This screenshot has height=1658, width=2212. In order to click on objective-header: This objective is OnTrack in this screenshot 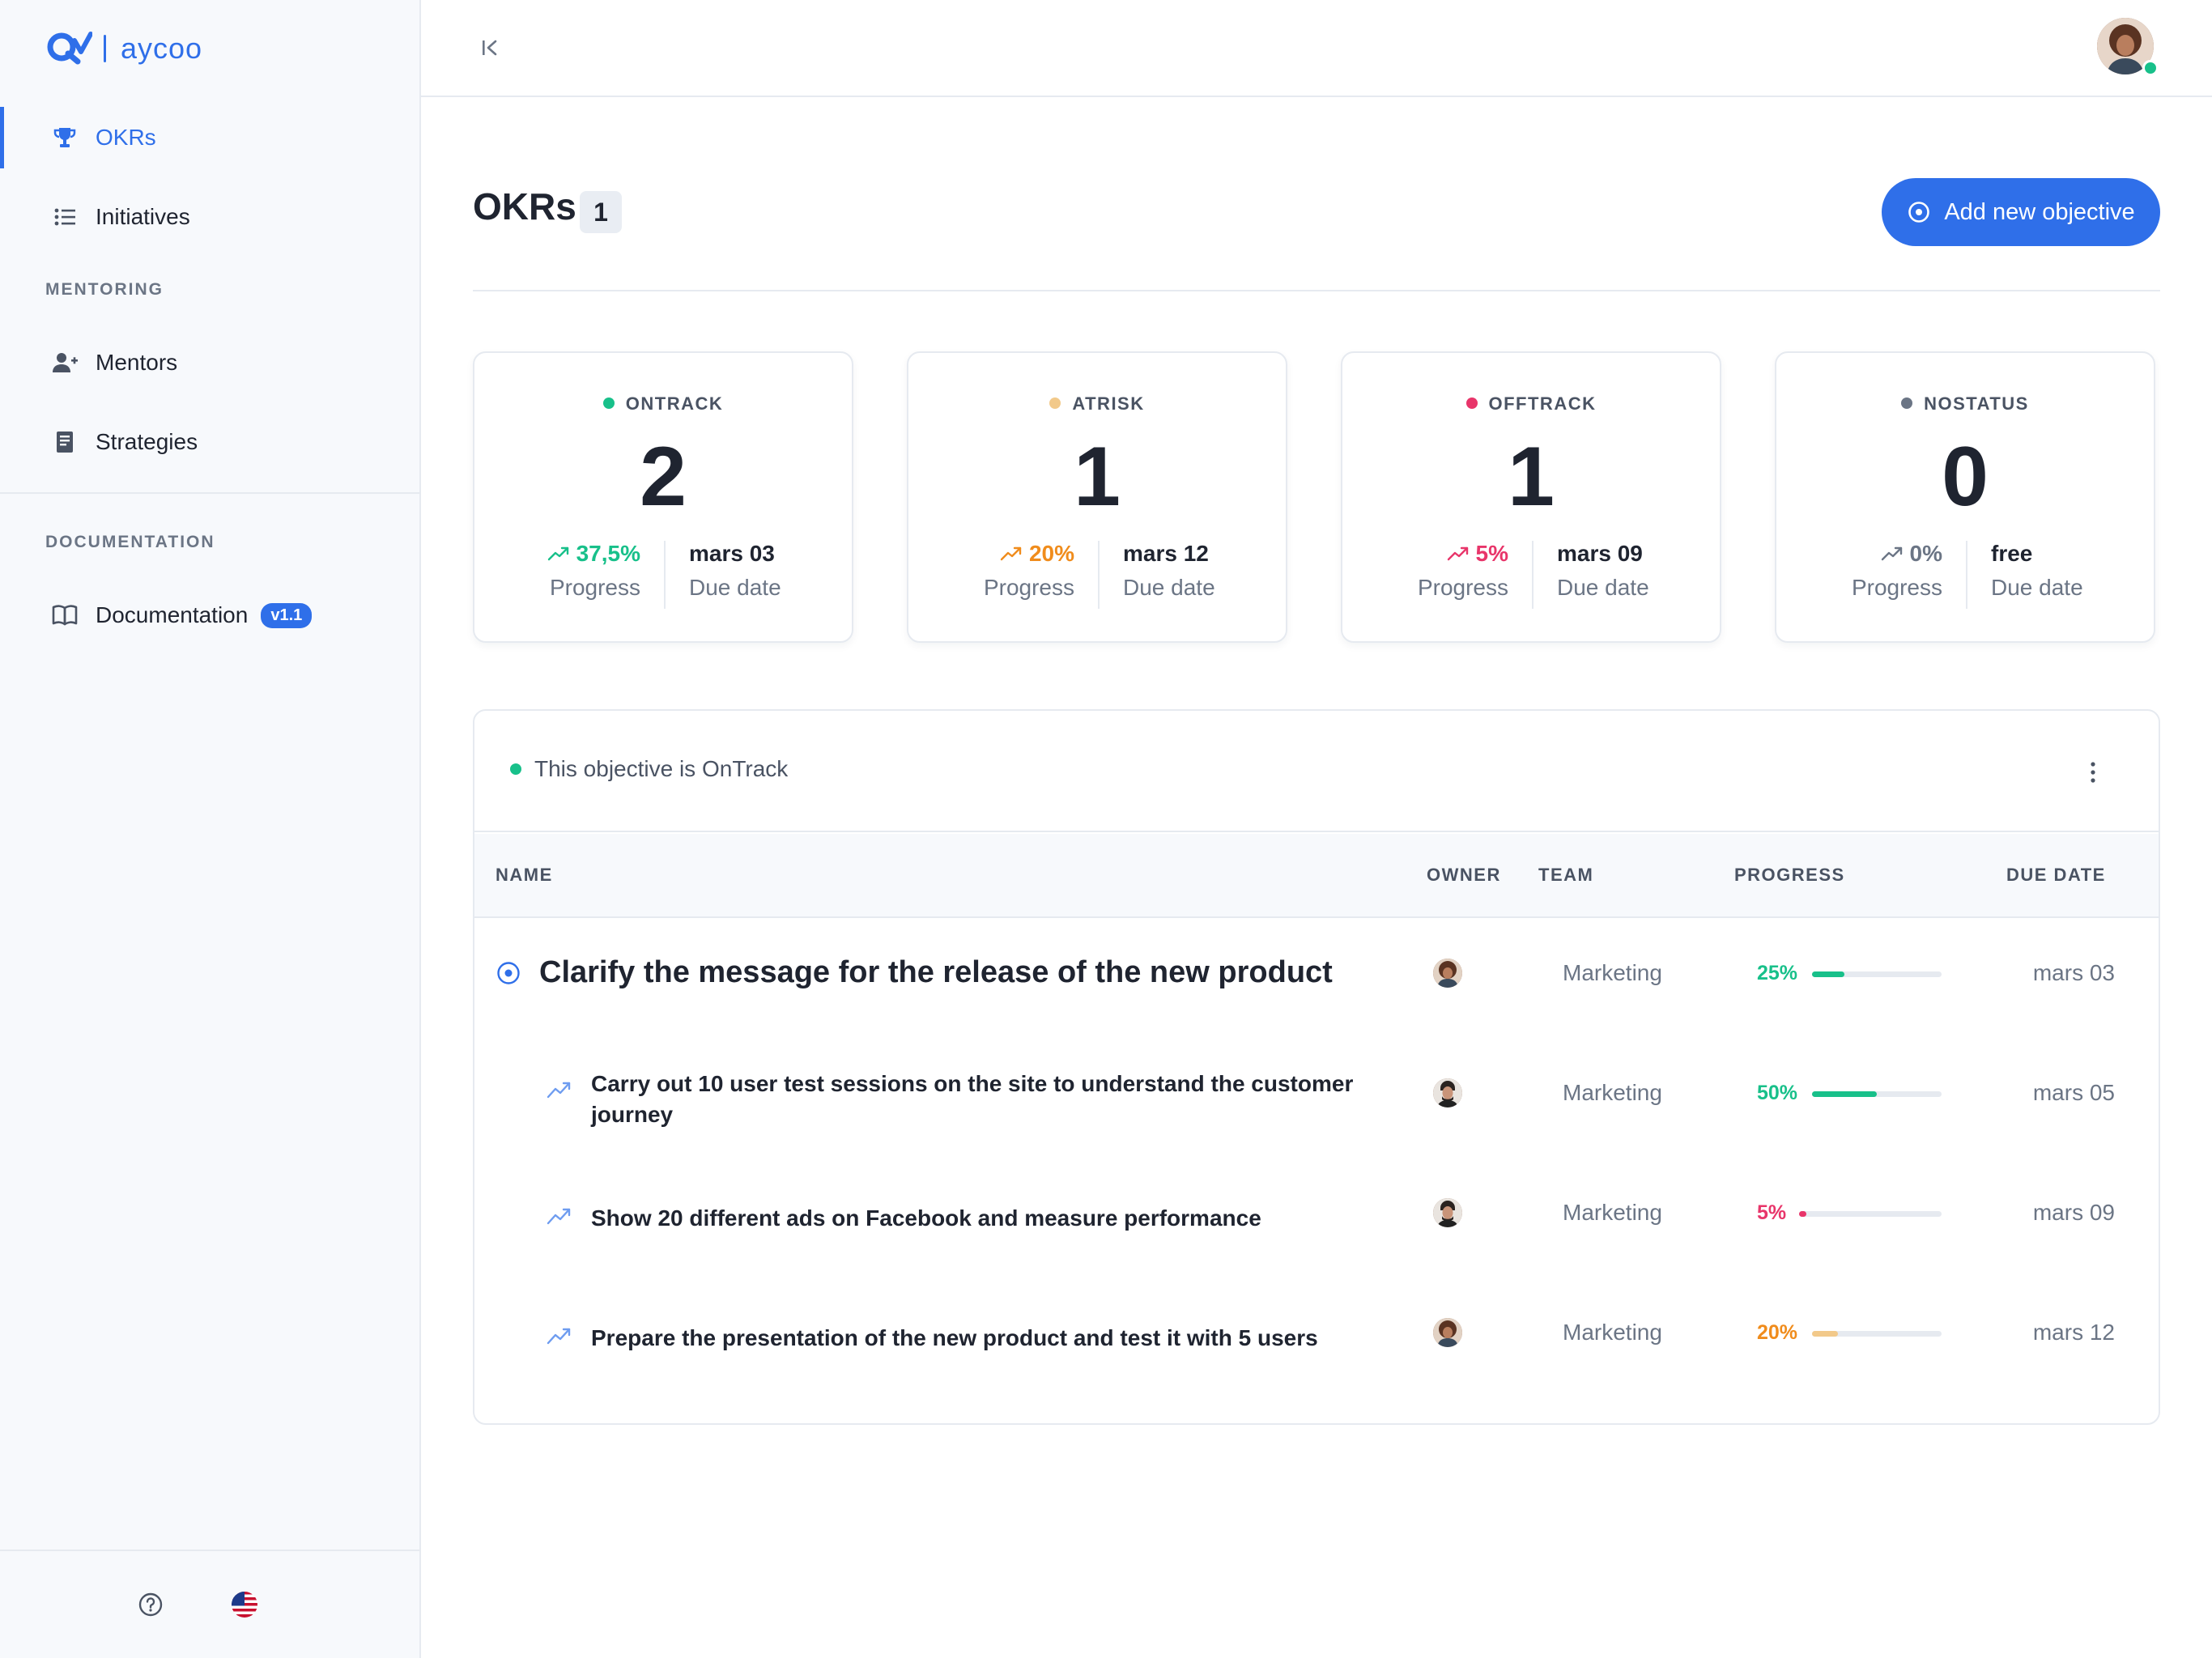, I will do `click(1316, 771)`.